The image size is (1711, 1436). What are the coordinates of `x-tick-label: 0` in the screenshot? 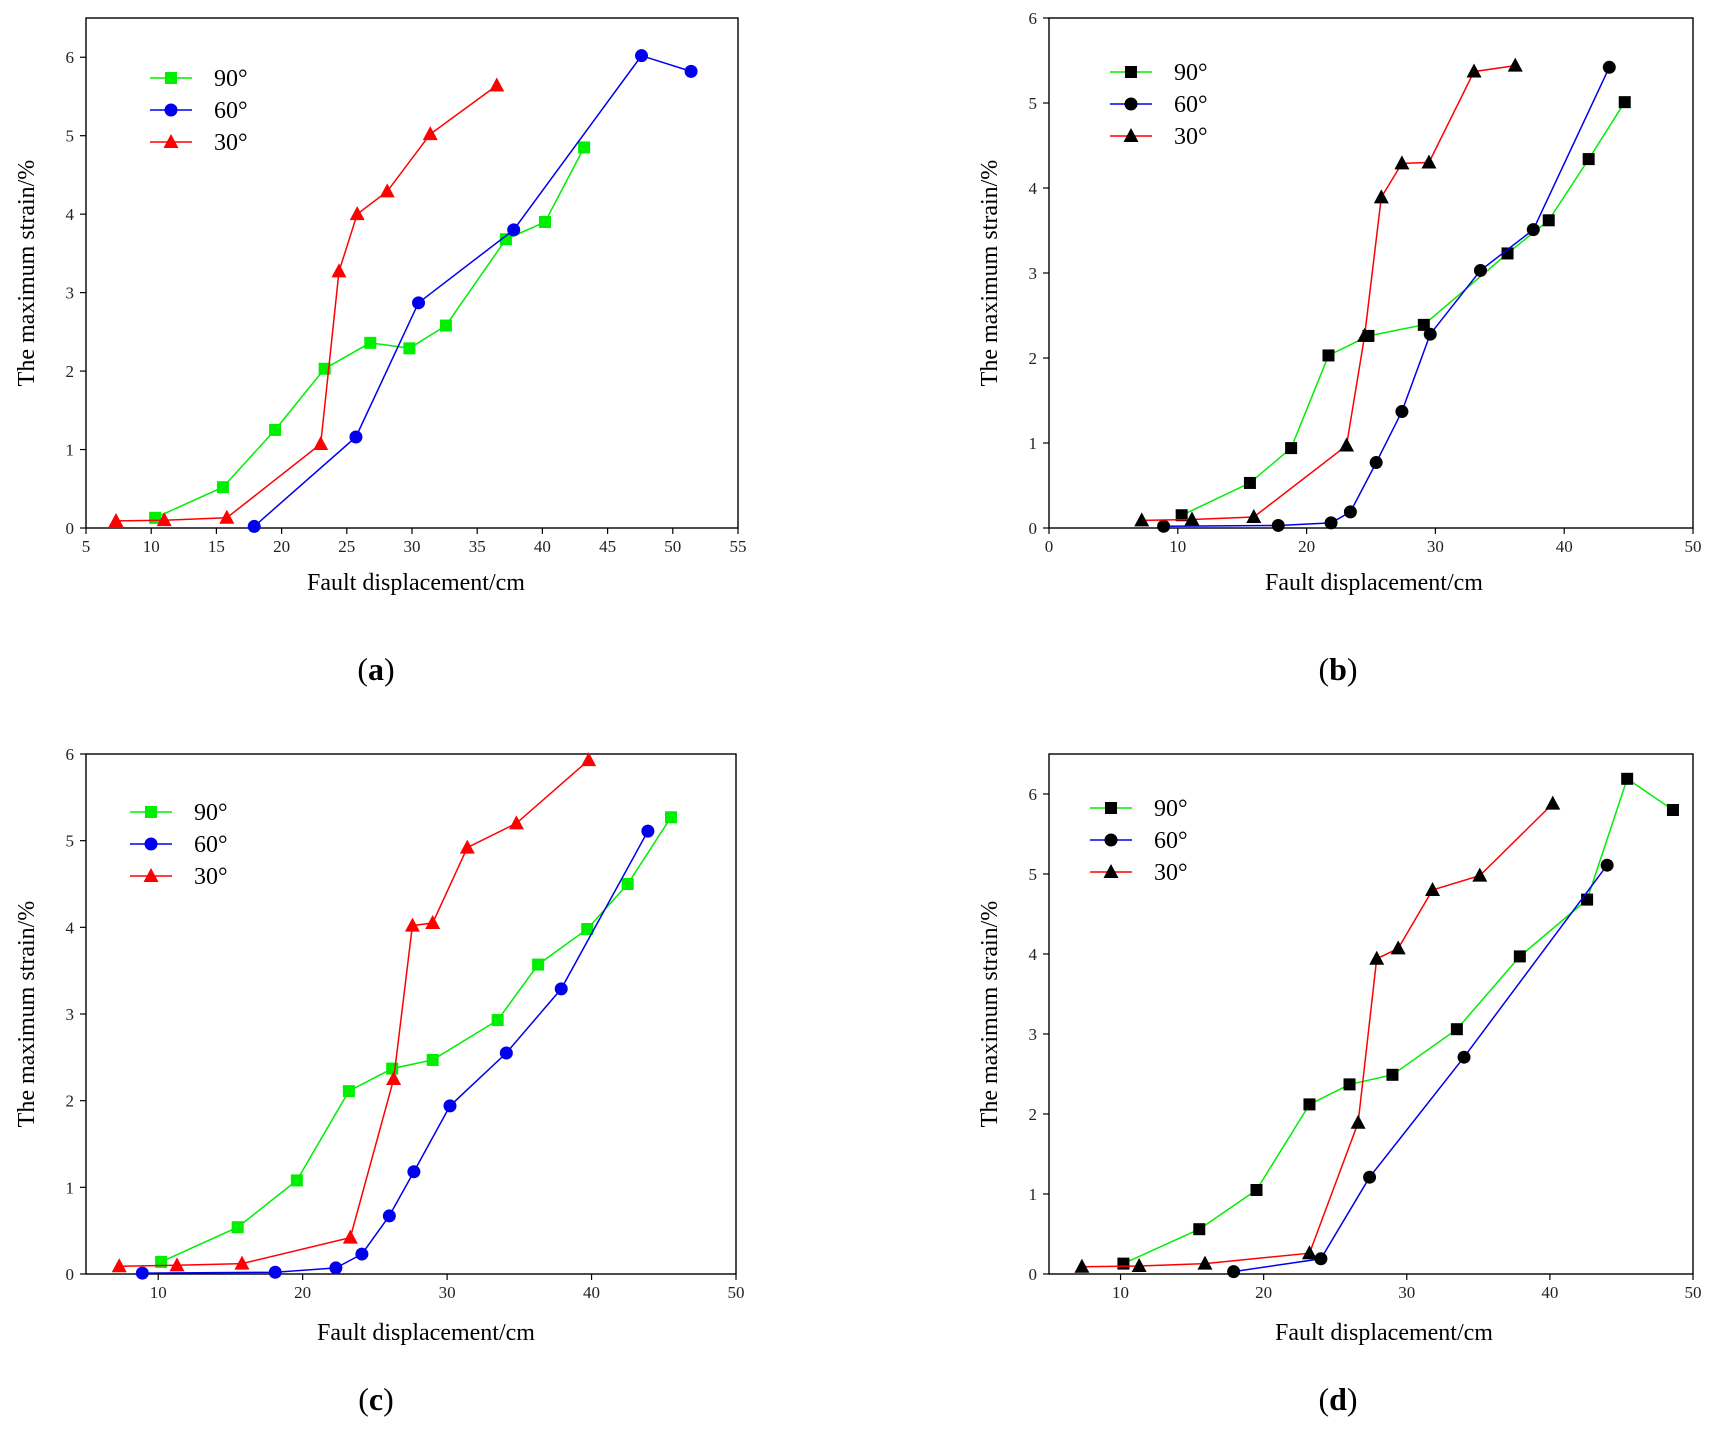 It's located at (1049, 546).